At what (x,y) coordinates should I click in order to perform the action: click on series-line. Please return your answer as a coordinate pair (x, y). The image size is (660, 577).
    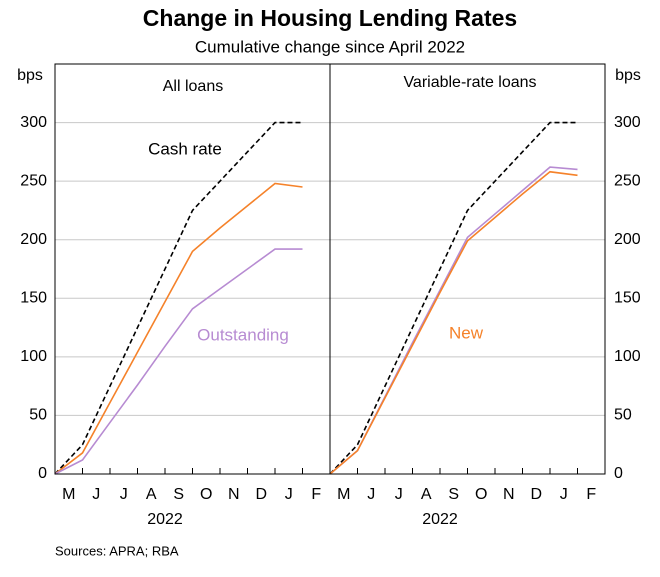
    Looking at the image, I should click on (178, 361).